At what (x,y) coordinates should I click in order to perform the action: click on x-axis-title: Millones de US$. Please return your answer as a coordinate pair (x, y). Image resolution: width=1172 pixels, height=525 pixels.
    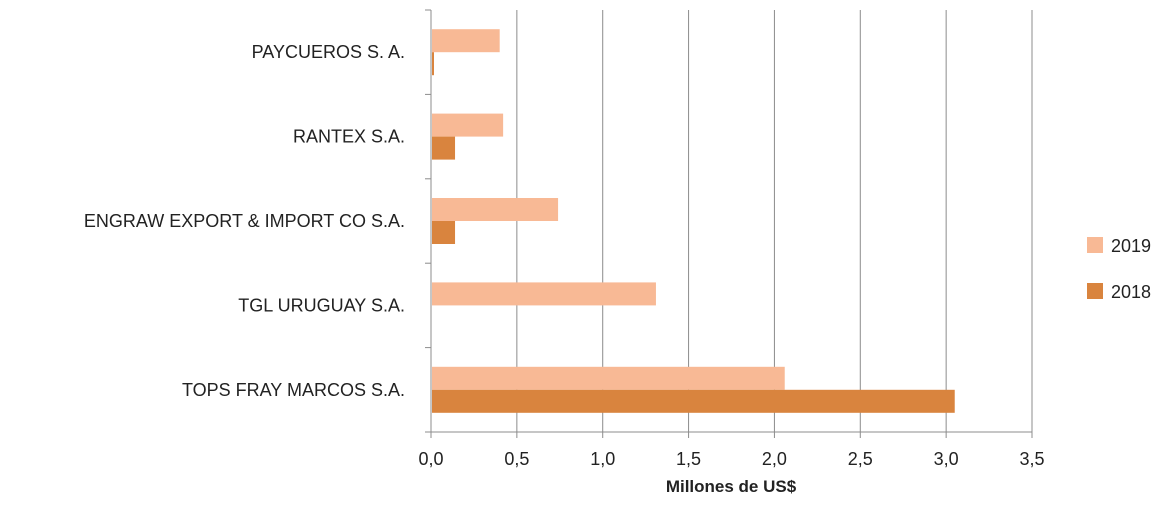
    Looking at the image, I should click on (731, 486).